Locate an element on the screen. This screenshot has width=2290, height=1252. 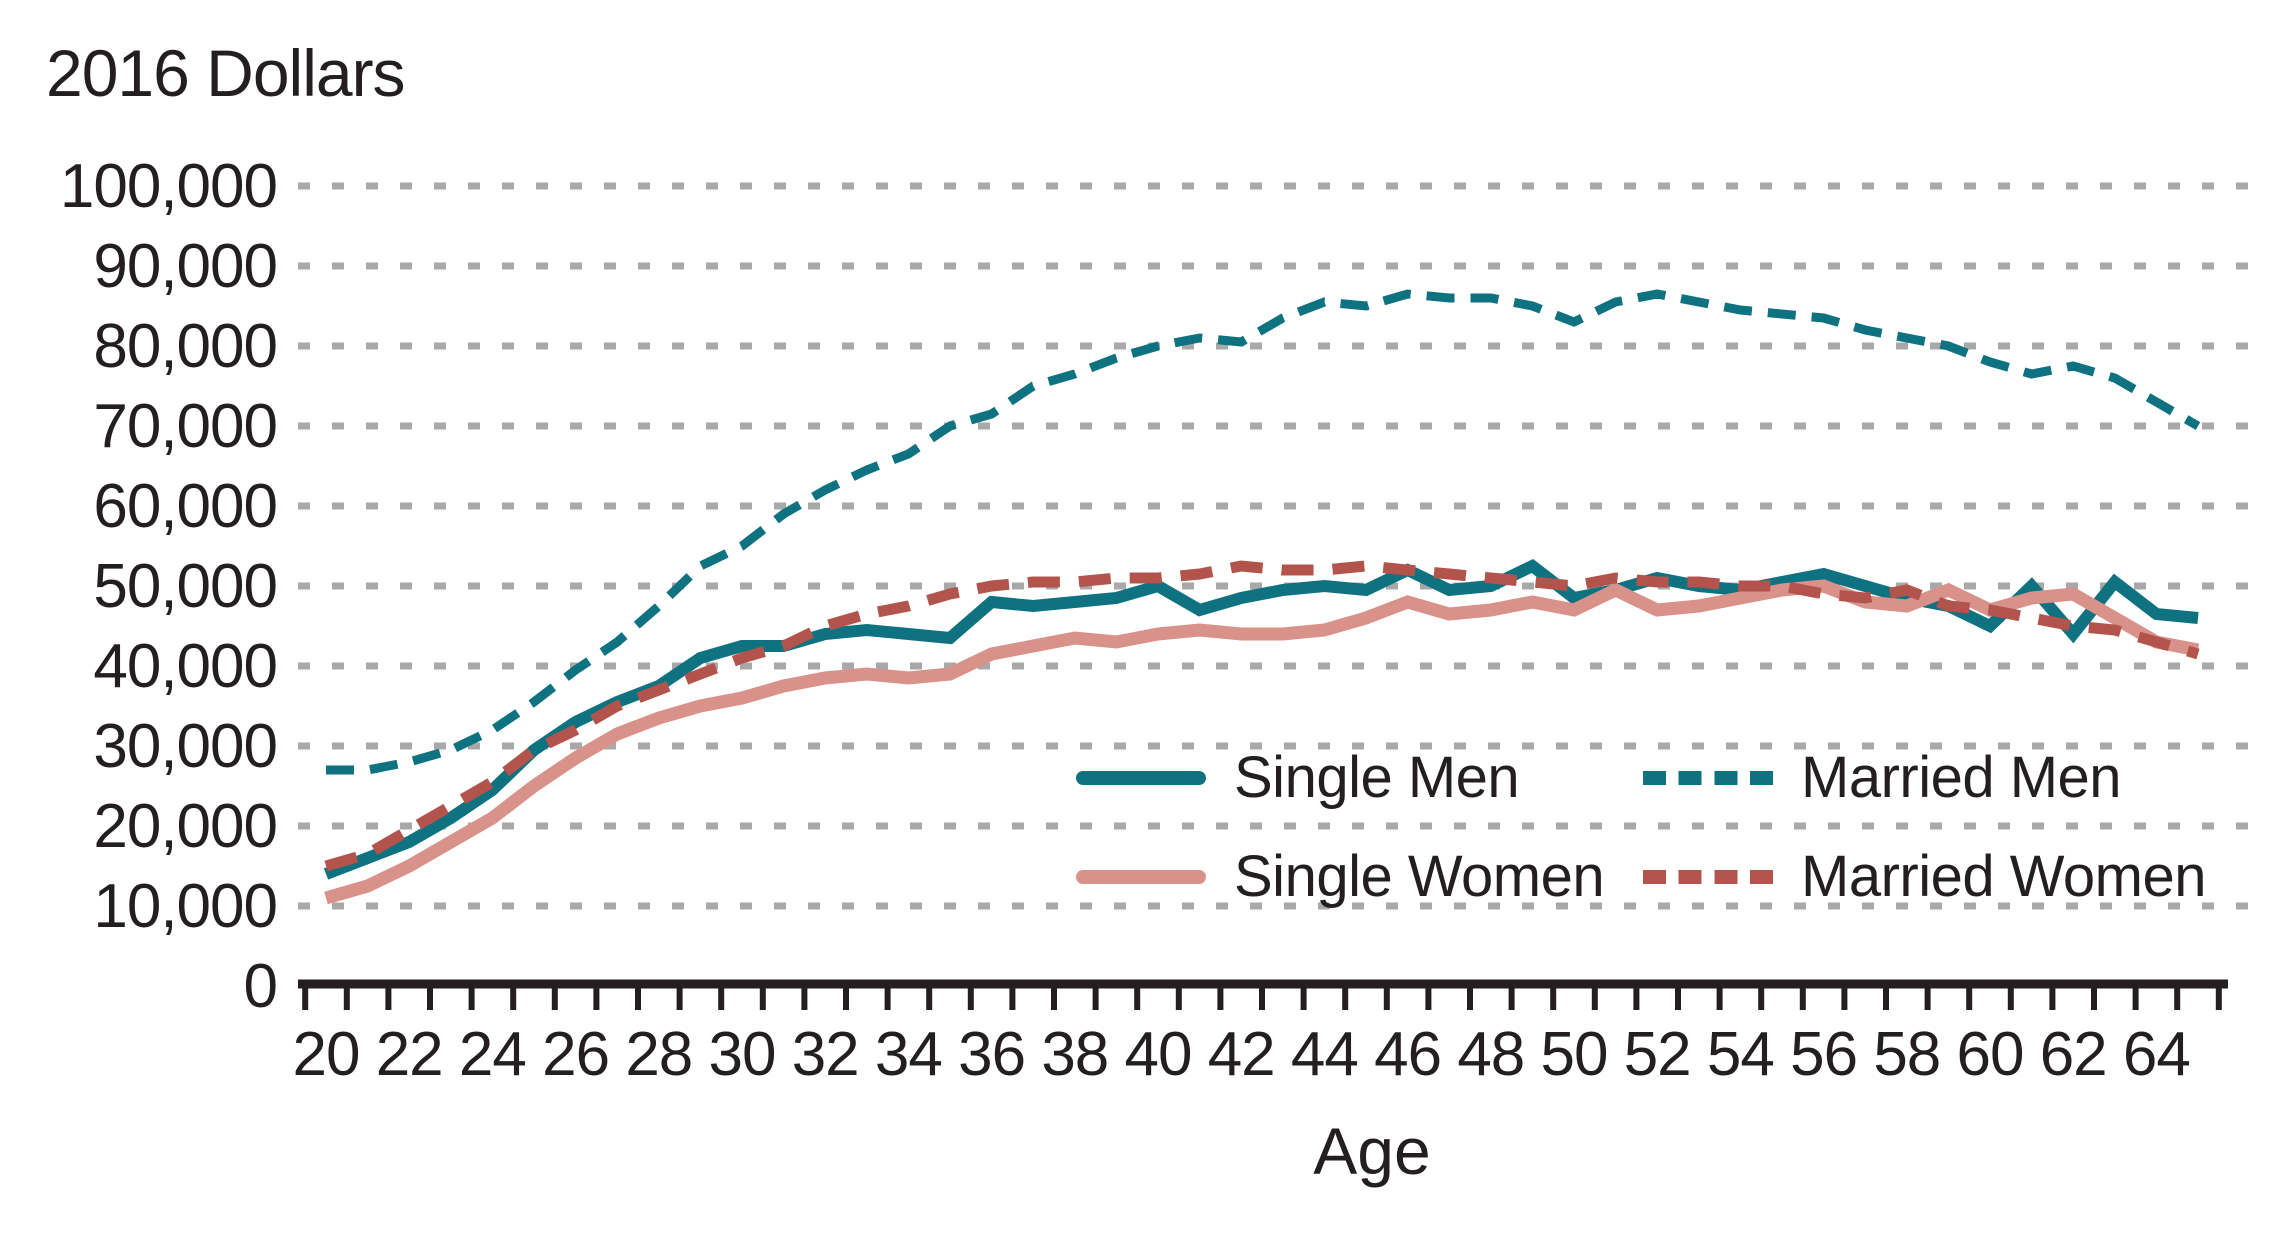
x-tick-label-30: 30 is located at coordinates (742, 1054).